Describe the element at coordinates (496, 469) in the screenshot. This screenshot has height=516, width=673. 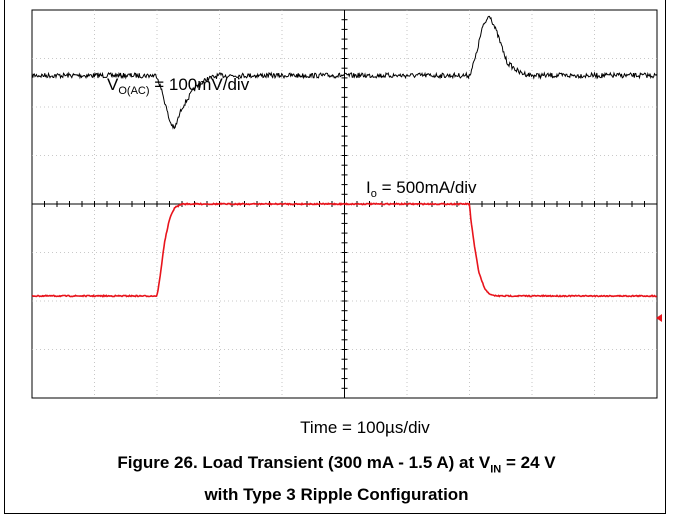
I see `caption-line1-sub: IN` at that location.